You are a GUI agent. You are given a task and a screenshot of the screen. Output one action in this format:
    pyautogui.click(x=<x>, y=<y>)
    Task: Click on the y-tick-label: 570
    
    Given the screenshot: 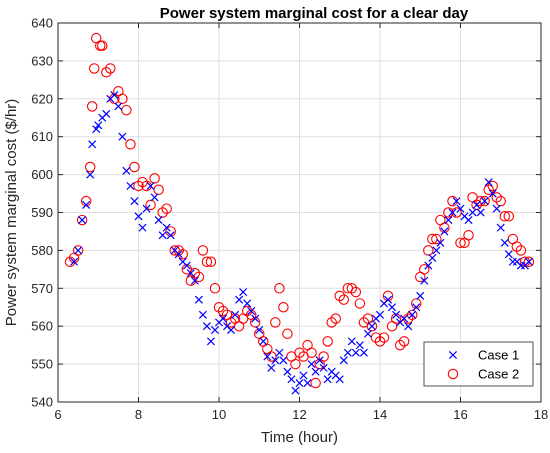 What is the action you would take?
    pyautogui.click(x=42, y=288)
    